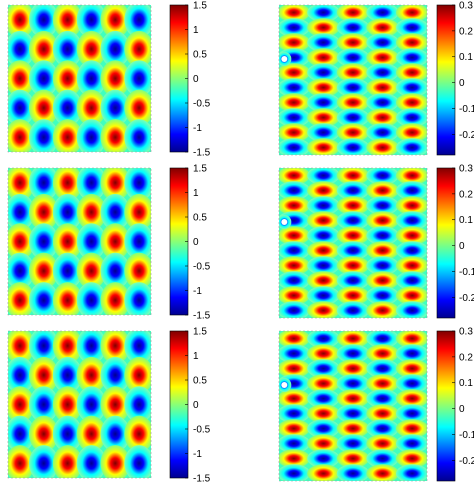 The width and height of the screenshot is (474, 486). I want to click on heatmap-defect-core, so click(284, 385).